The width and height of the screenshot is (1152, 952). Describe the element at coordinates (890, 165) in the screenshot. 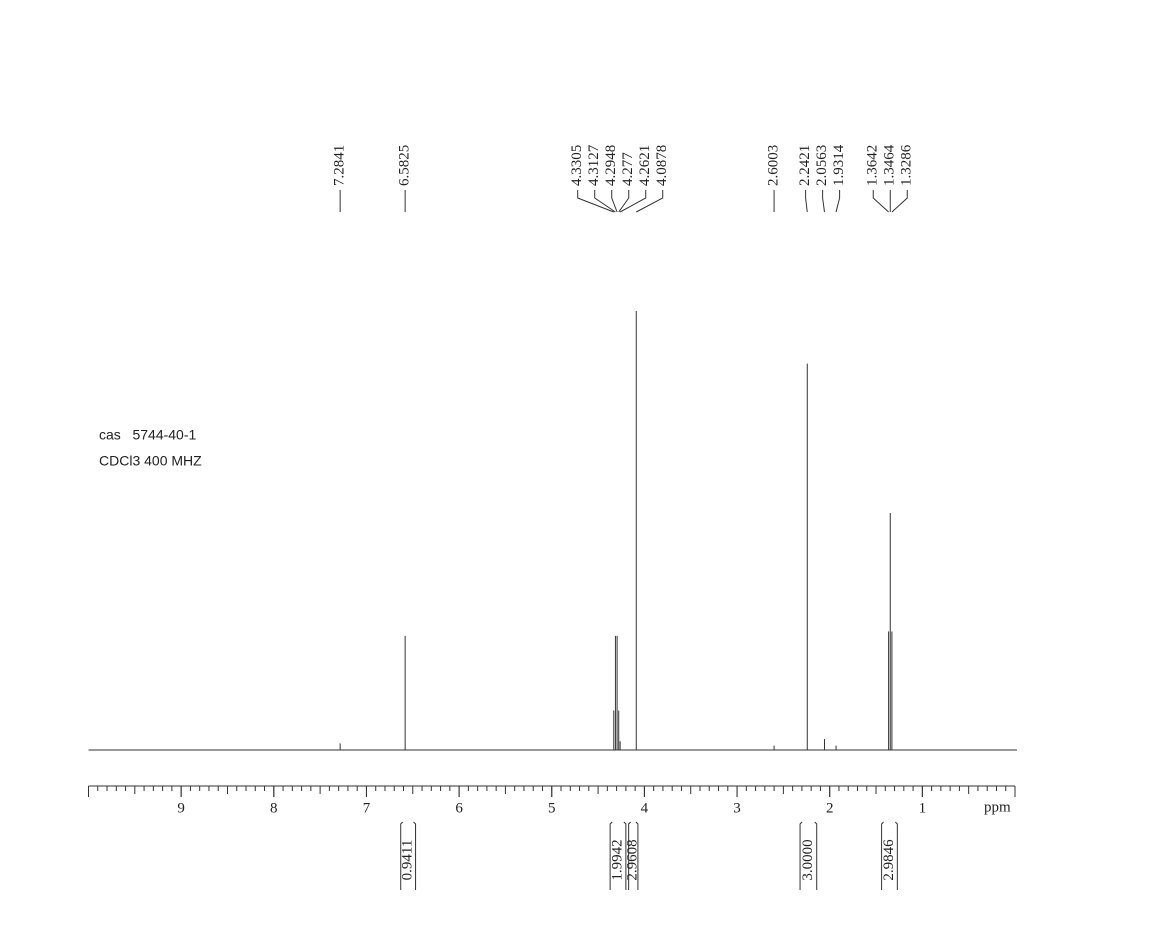

I see `peak-label: 1.3464` at that location.